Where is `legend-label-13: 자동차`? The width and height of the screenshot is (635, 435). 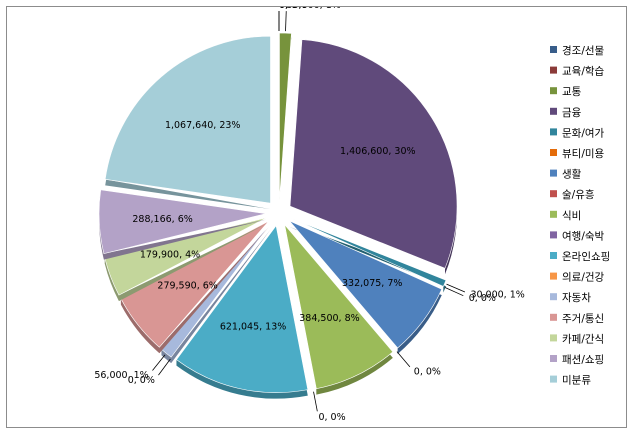
legend-label-13: 자동차 is located at coordinates (576, 298).